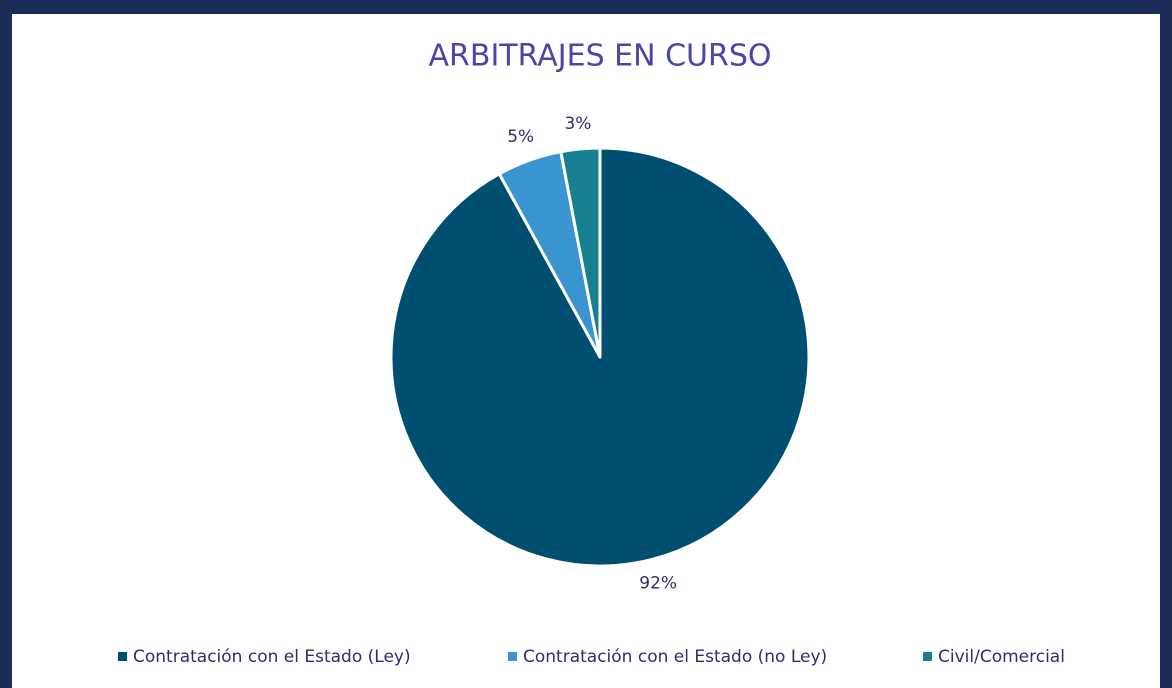 The width and height of the screenshot is (1172, 688). I want to click on data-label: 3%, so click(577, 124).